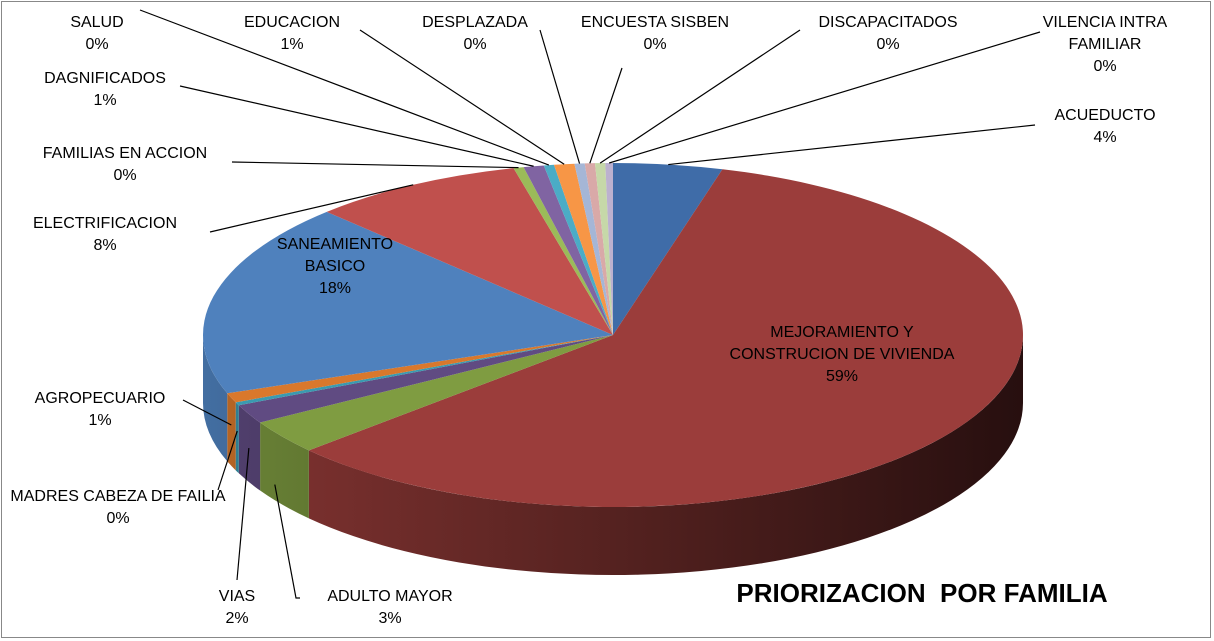  What do you see at coordinates (237, 596) in the screenshot?
I see `slice-name: VIAS` at bounding box center [237, 596].